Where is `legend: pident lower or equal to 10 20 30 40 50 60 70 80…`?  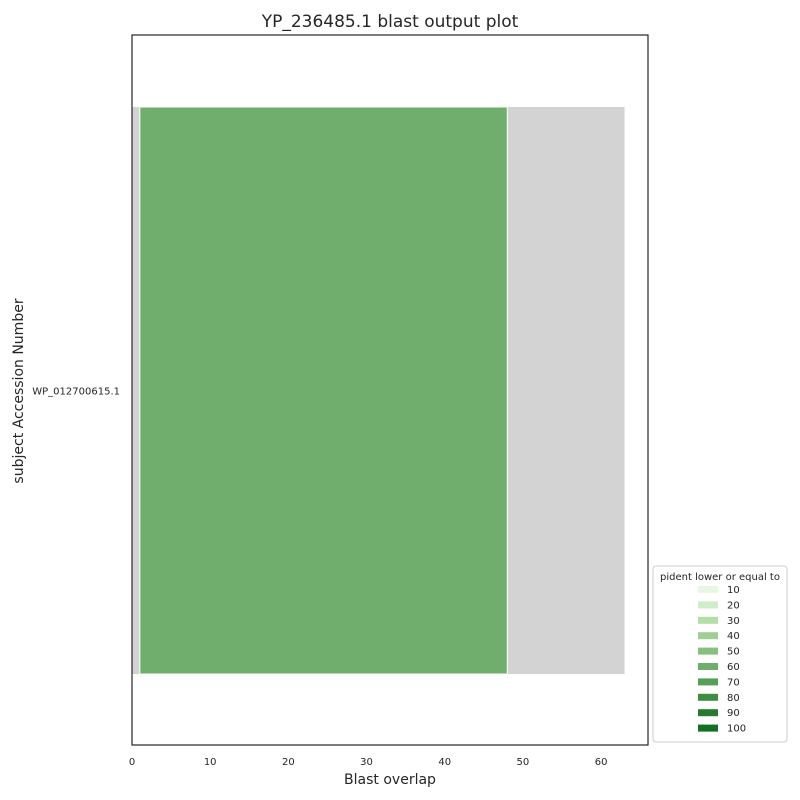 legend: pident lower or equal to 10 20 30 40 50 60 70 80… is located at coordinates (720, 654).